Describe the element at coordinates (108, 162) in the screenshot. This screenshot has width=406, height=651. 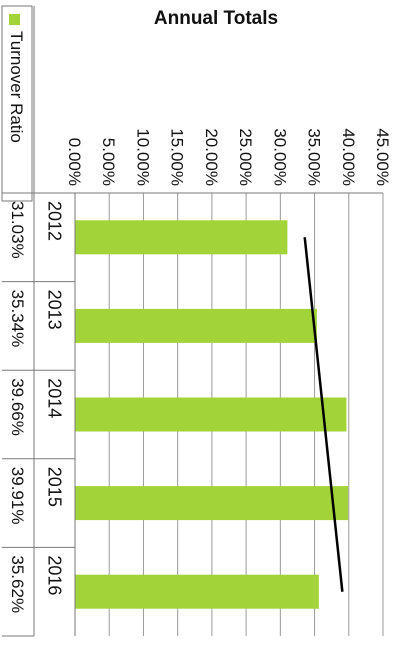
I see `y-tick-label: 5.00%` at that location.